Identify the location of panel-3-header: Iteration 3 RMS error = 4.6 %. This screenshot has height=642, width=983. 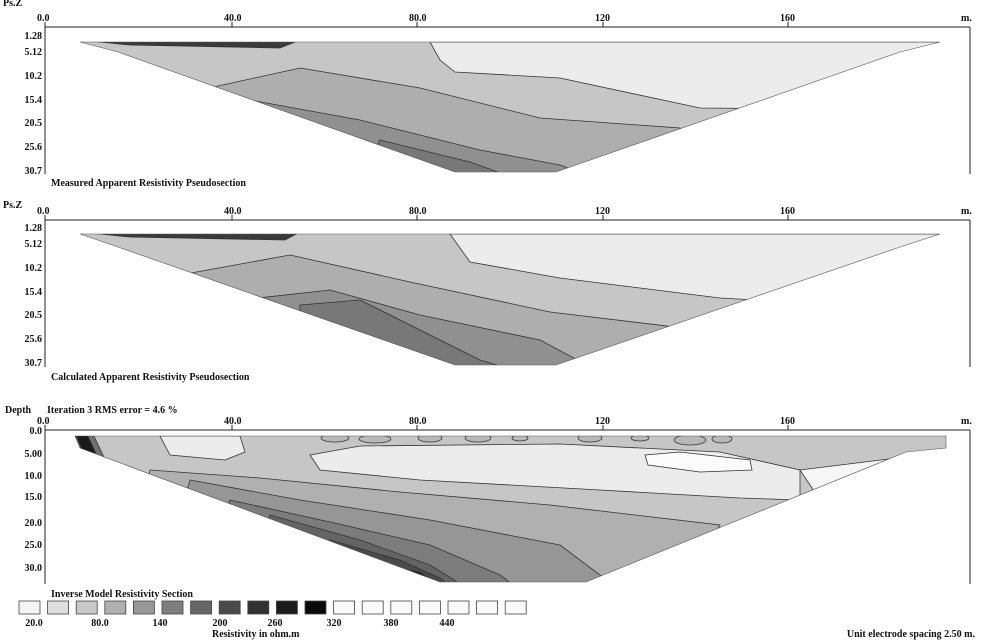
(112, 410).